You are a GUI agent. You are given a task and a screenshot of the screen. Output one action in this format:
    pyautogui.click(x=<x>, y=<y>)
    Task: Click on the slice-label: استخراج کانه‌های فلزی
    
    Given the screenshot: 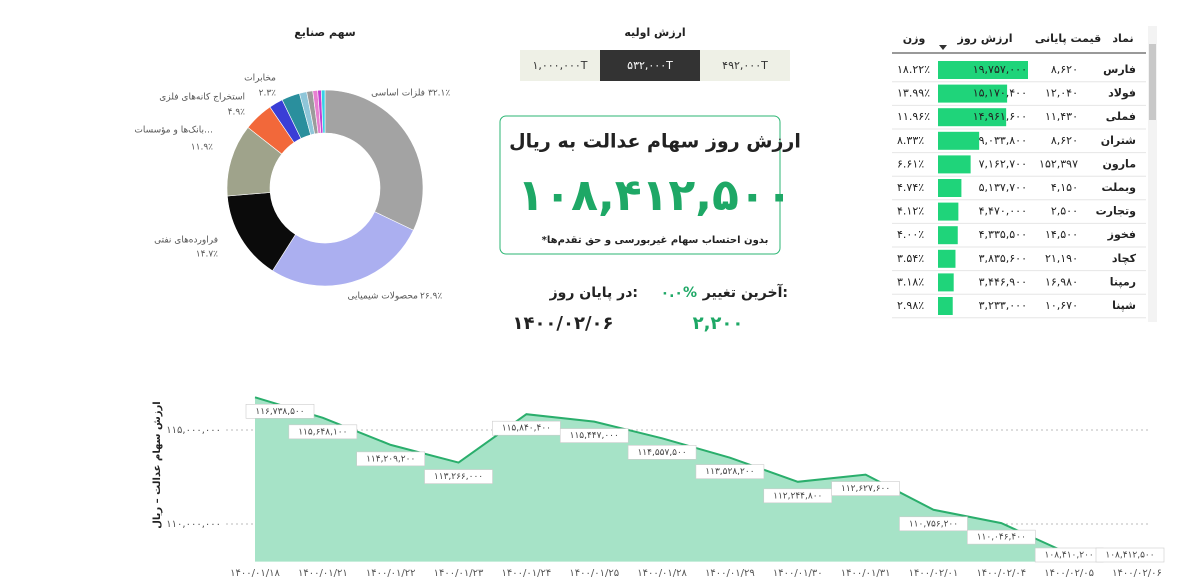 What is the action you would take?
    pyautogui.click(x=202, y=98)
    